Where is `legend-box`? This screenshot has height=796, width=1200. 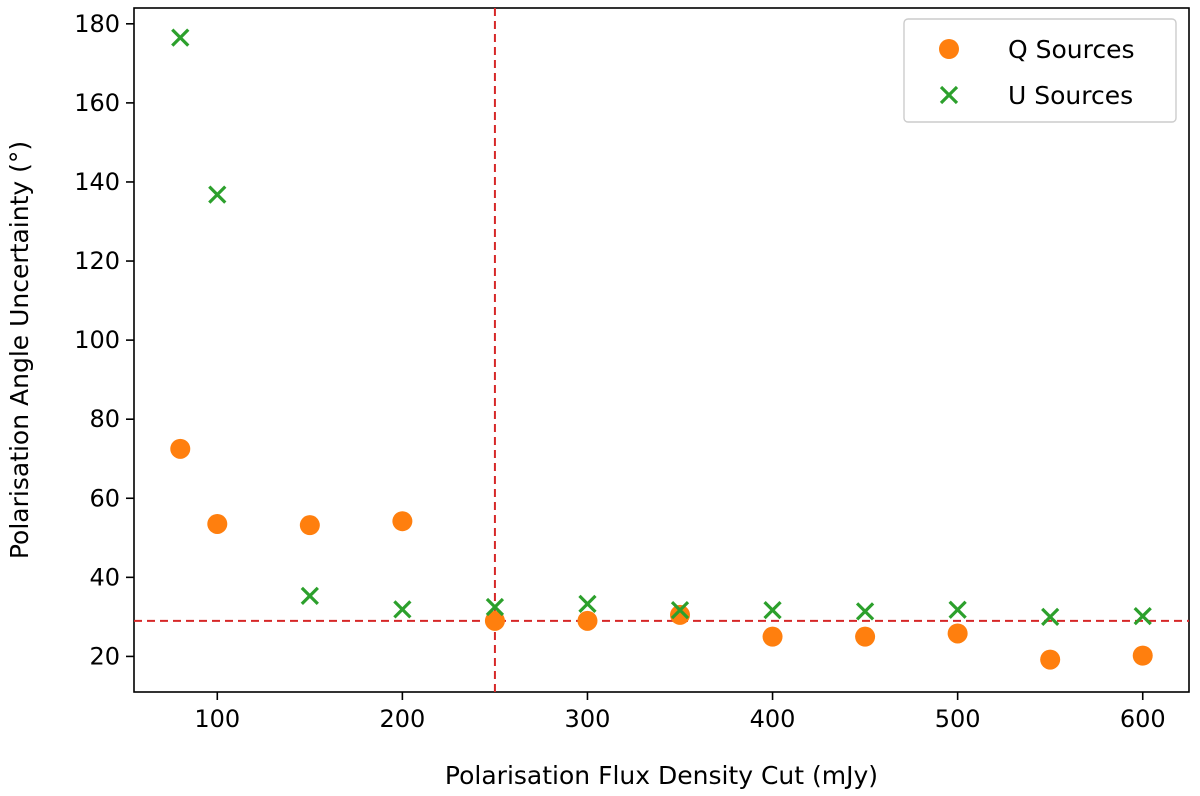
legend-box is located at coordinates (1040, 70).